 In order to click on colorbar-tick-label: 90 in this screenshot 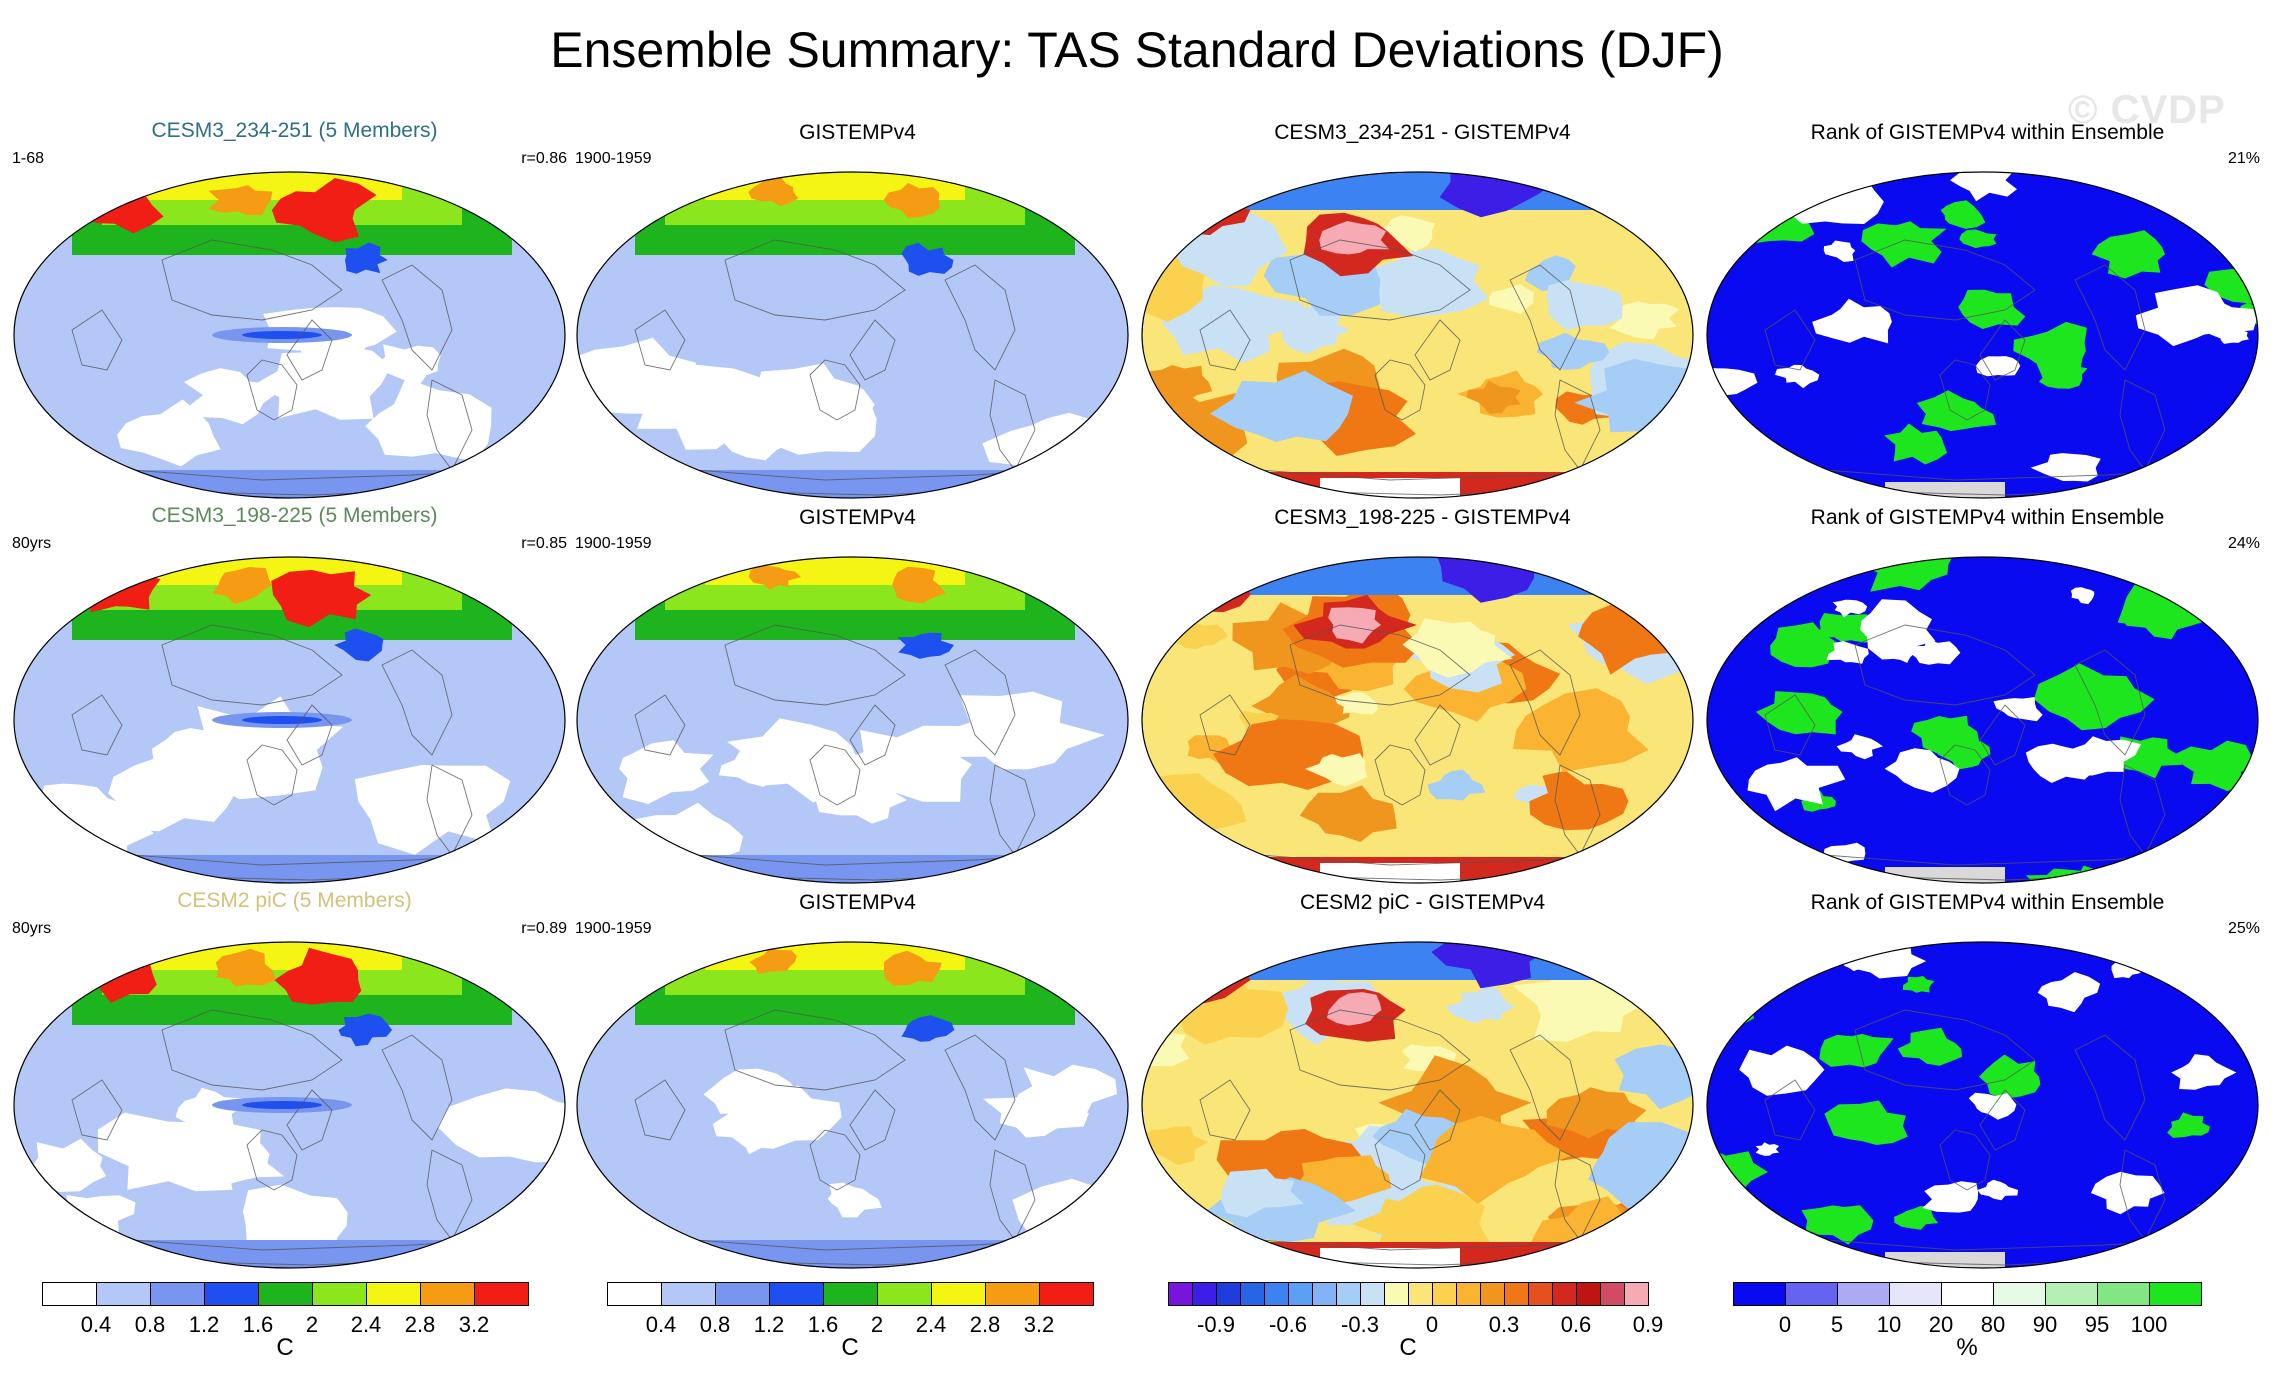, I will do `click(2045, 1324)`.